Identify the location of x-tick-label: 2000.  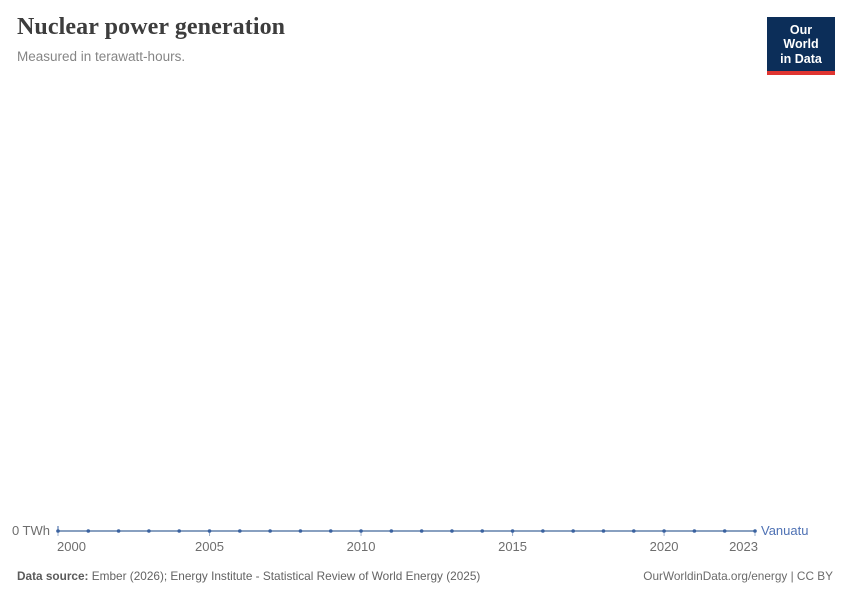
(71, 546).